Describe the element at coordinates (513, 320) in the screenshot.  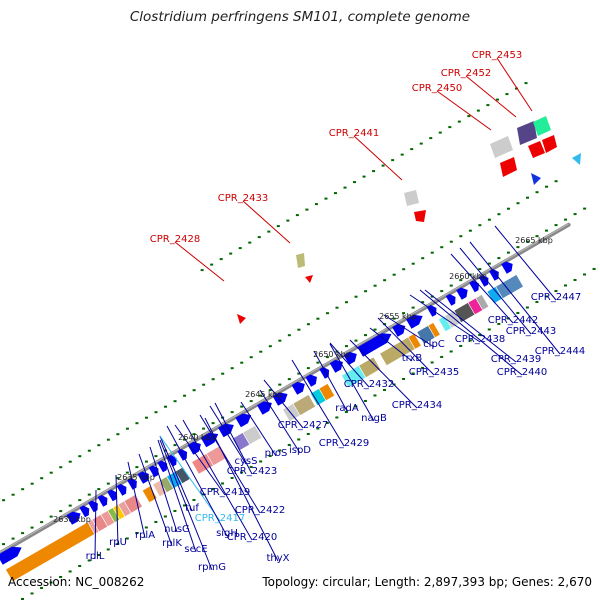
I see `gene-label: CPR_2442` at that location.